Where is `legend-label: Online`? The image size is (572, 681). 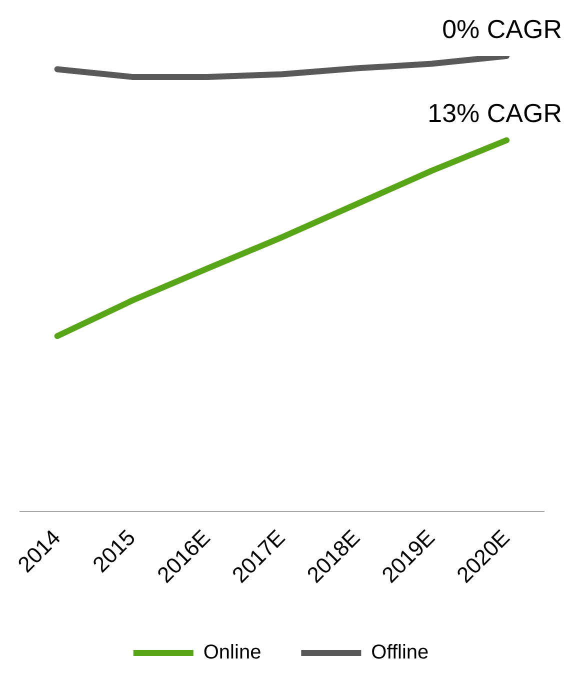
legend-label: Online is located at coordinates (232, 653).